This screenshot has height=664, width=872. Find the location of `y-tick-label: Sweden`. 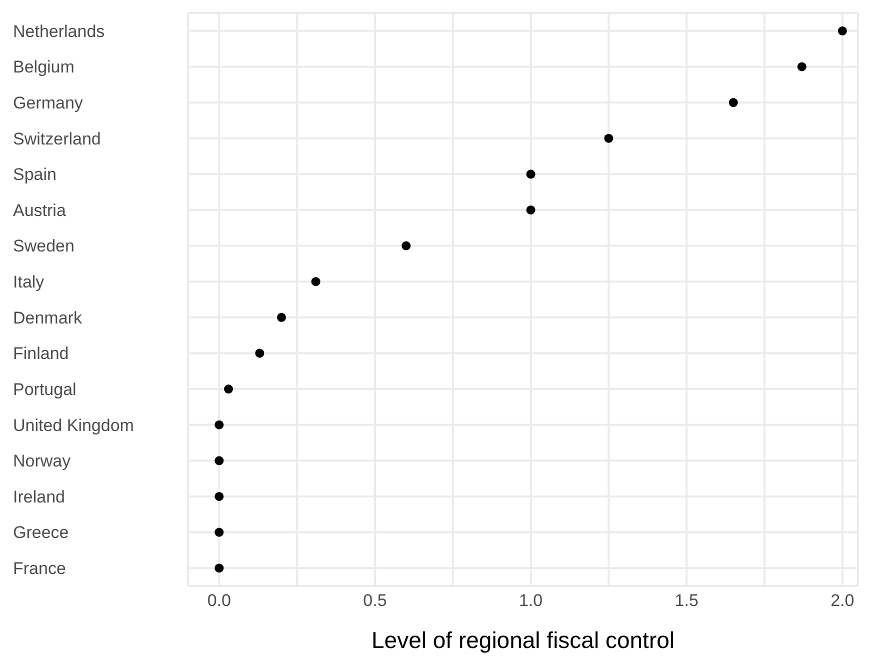

y-tick-label: Sweden is located at coordinates (43, 246).